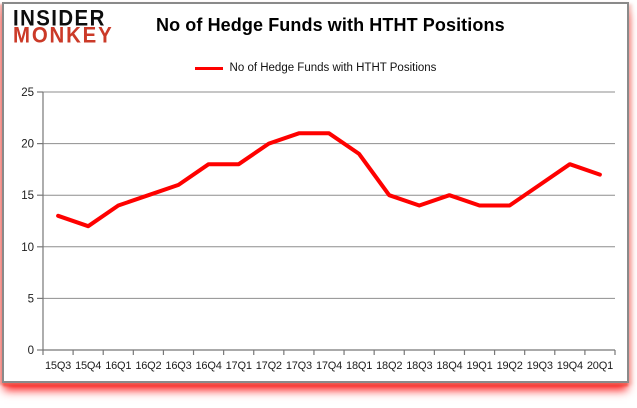 This screenshot has width=637, height=408. What do you see at coordinates (479, 366) in the screenshot?
I see `x-tick-label: 19Q1` at bounding box center [479, 366].